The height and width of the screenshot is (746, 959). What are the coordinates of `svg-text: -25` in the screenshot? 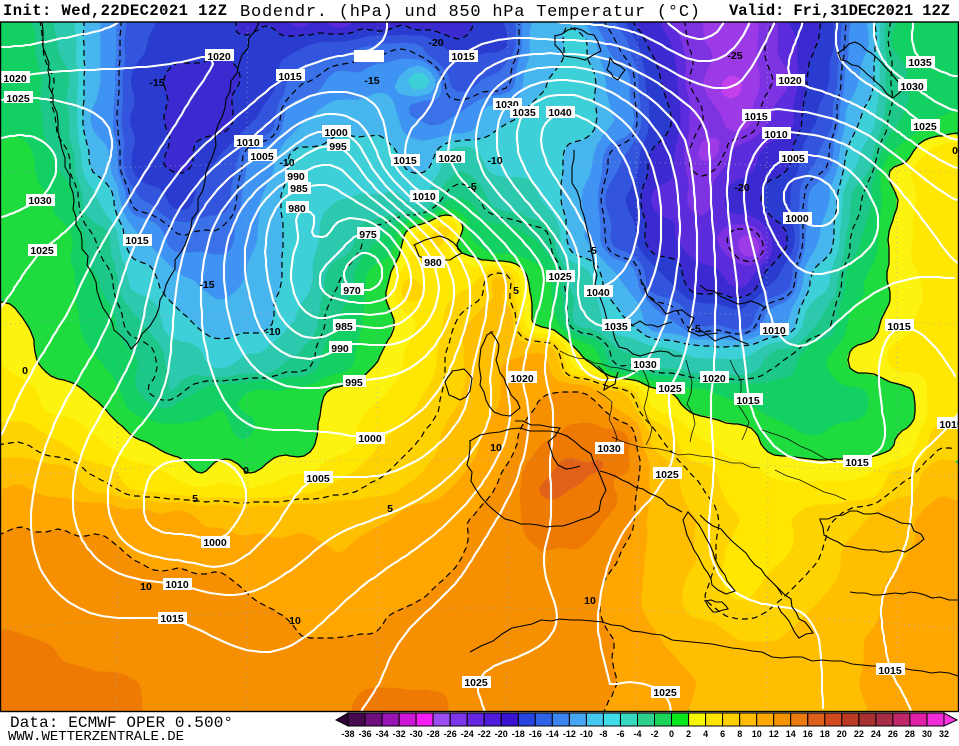 It's located at (734, 56).